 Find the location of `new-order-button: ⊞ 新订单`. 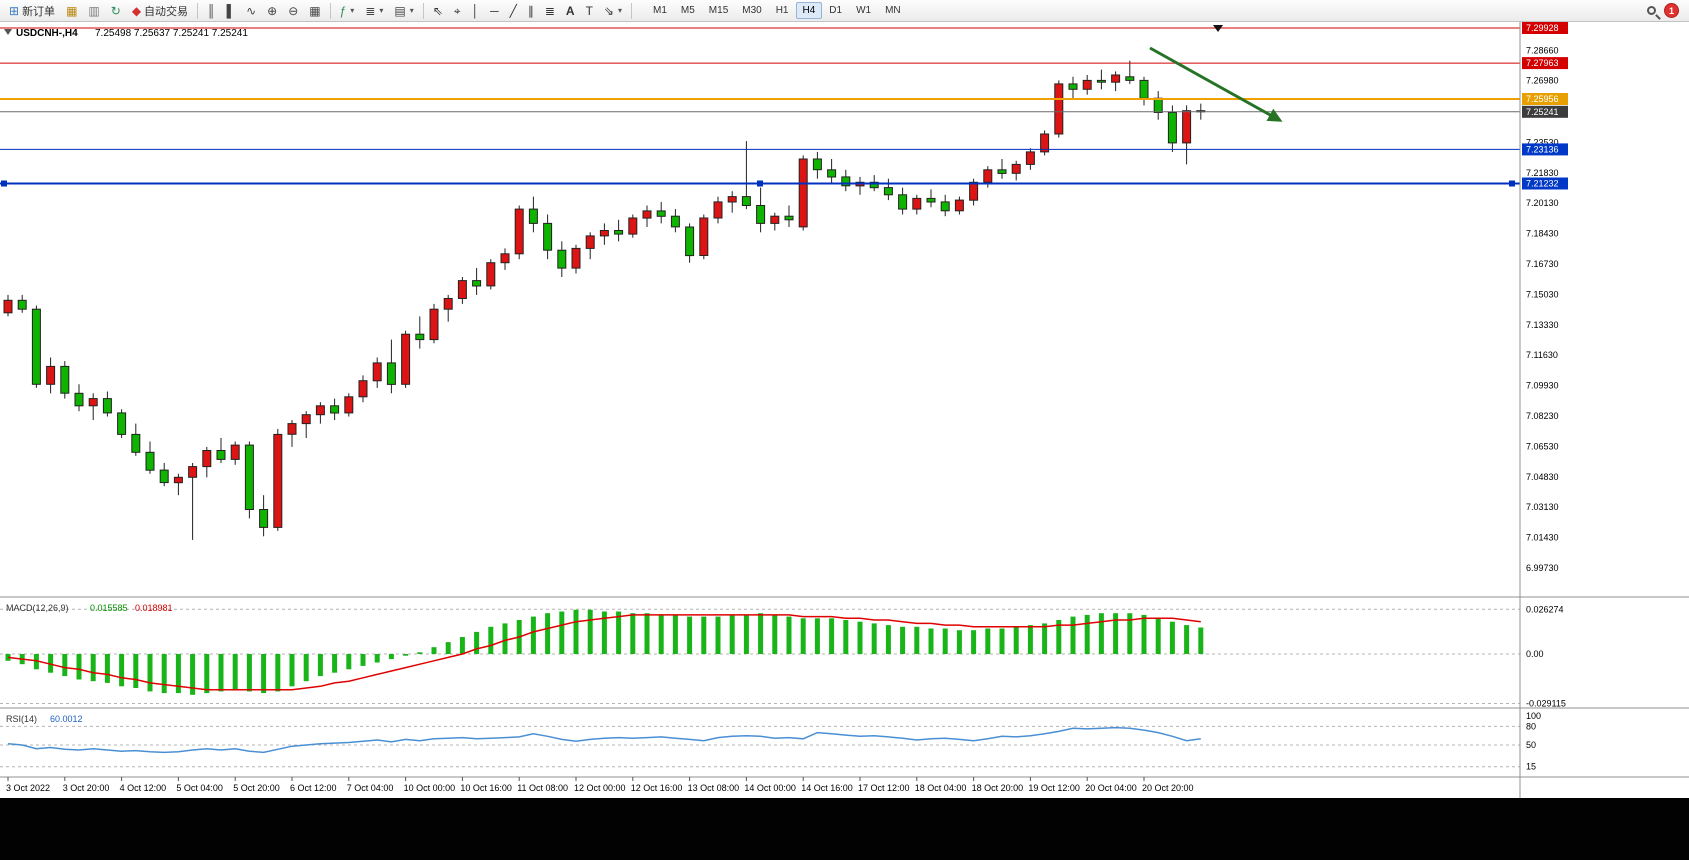

new-order-button: ⊞ 新订单 is located at coordinates (32, 10).